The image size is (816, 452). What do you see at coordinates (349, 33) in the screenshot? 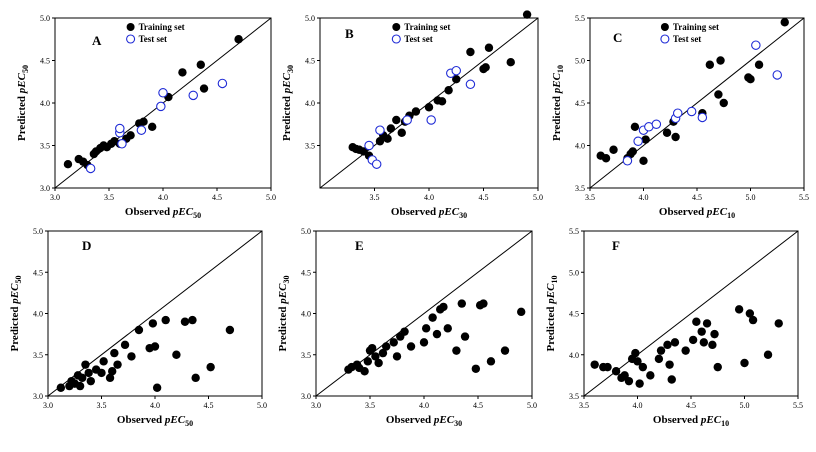
I see `panel-letter: B` at bounding box center [349, 33].